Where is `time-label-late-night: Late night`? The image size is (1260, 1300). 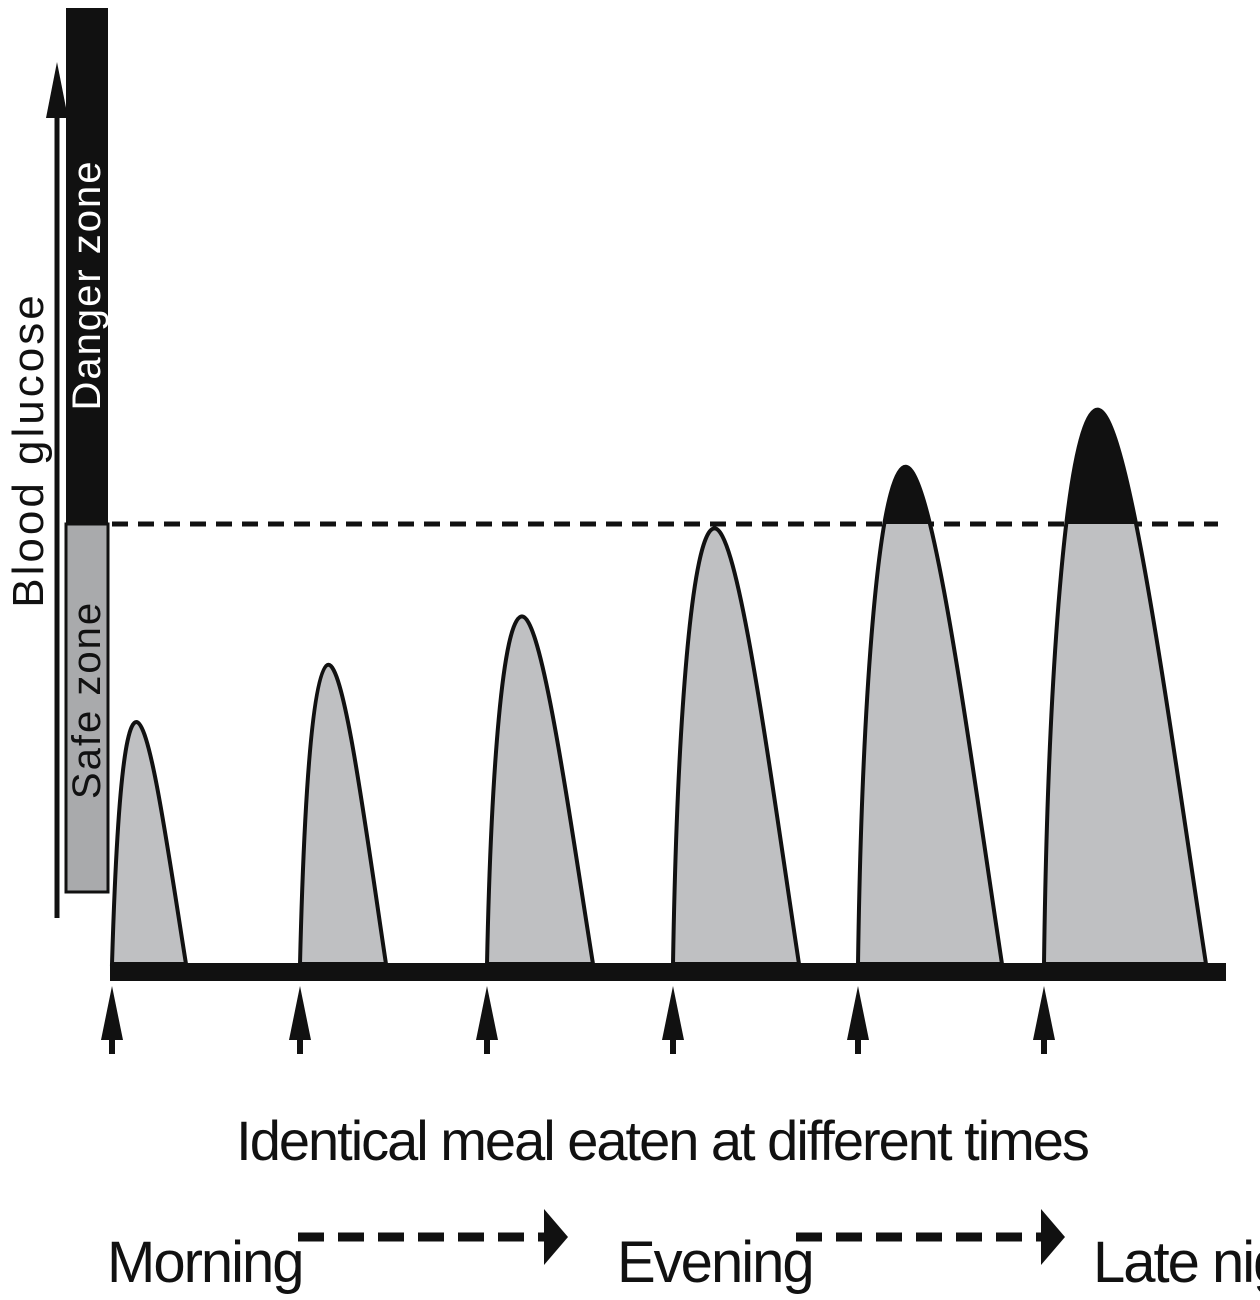 time-label-late-night: Late night is located at coordinates (1176, 1262).